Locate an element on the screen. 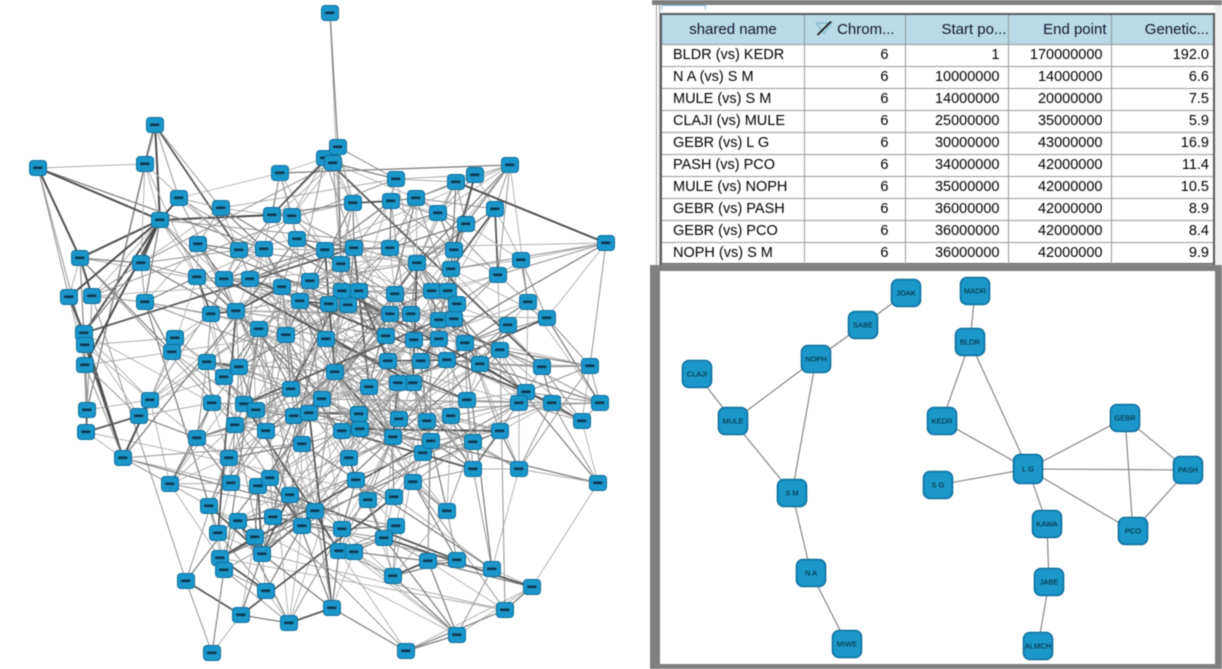 This screenshot has height=669, width=1222. svg-text: PASH is located at coordinates (1188, 470).